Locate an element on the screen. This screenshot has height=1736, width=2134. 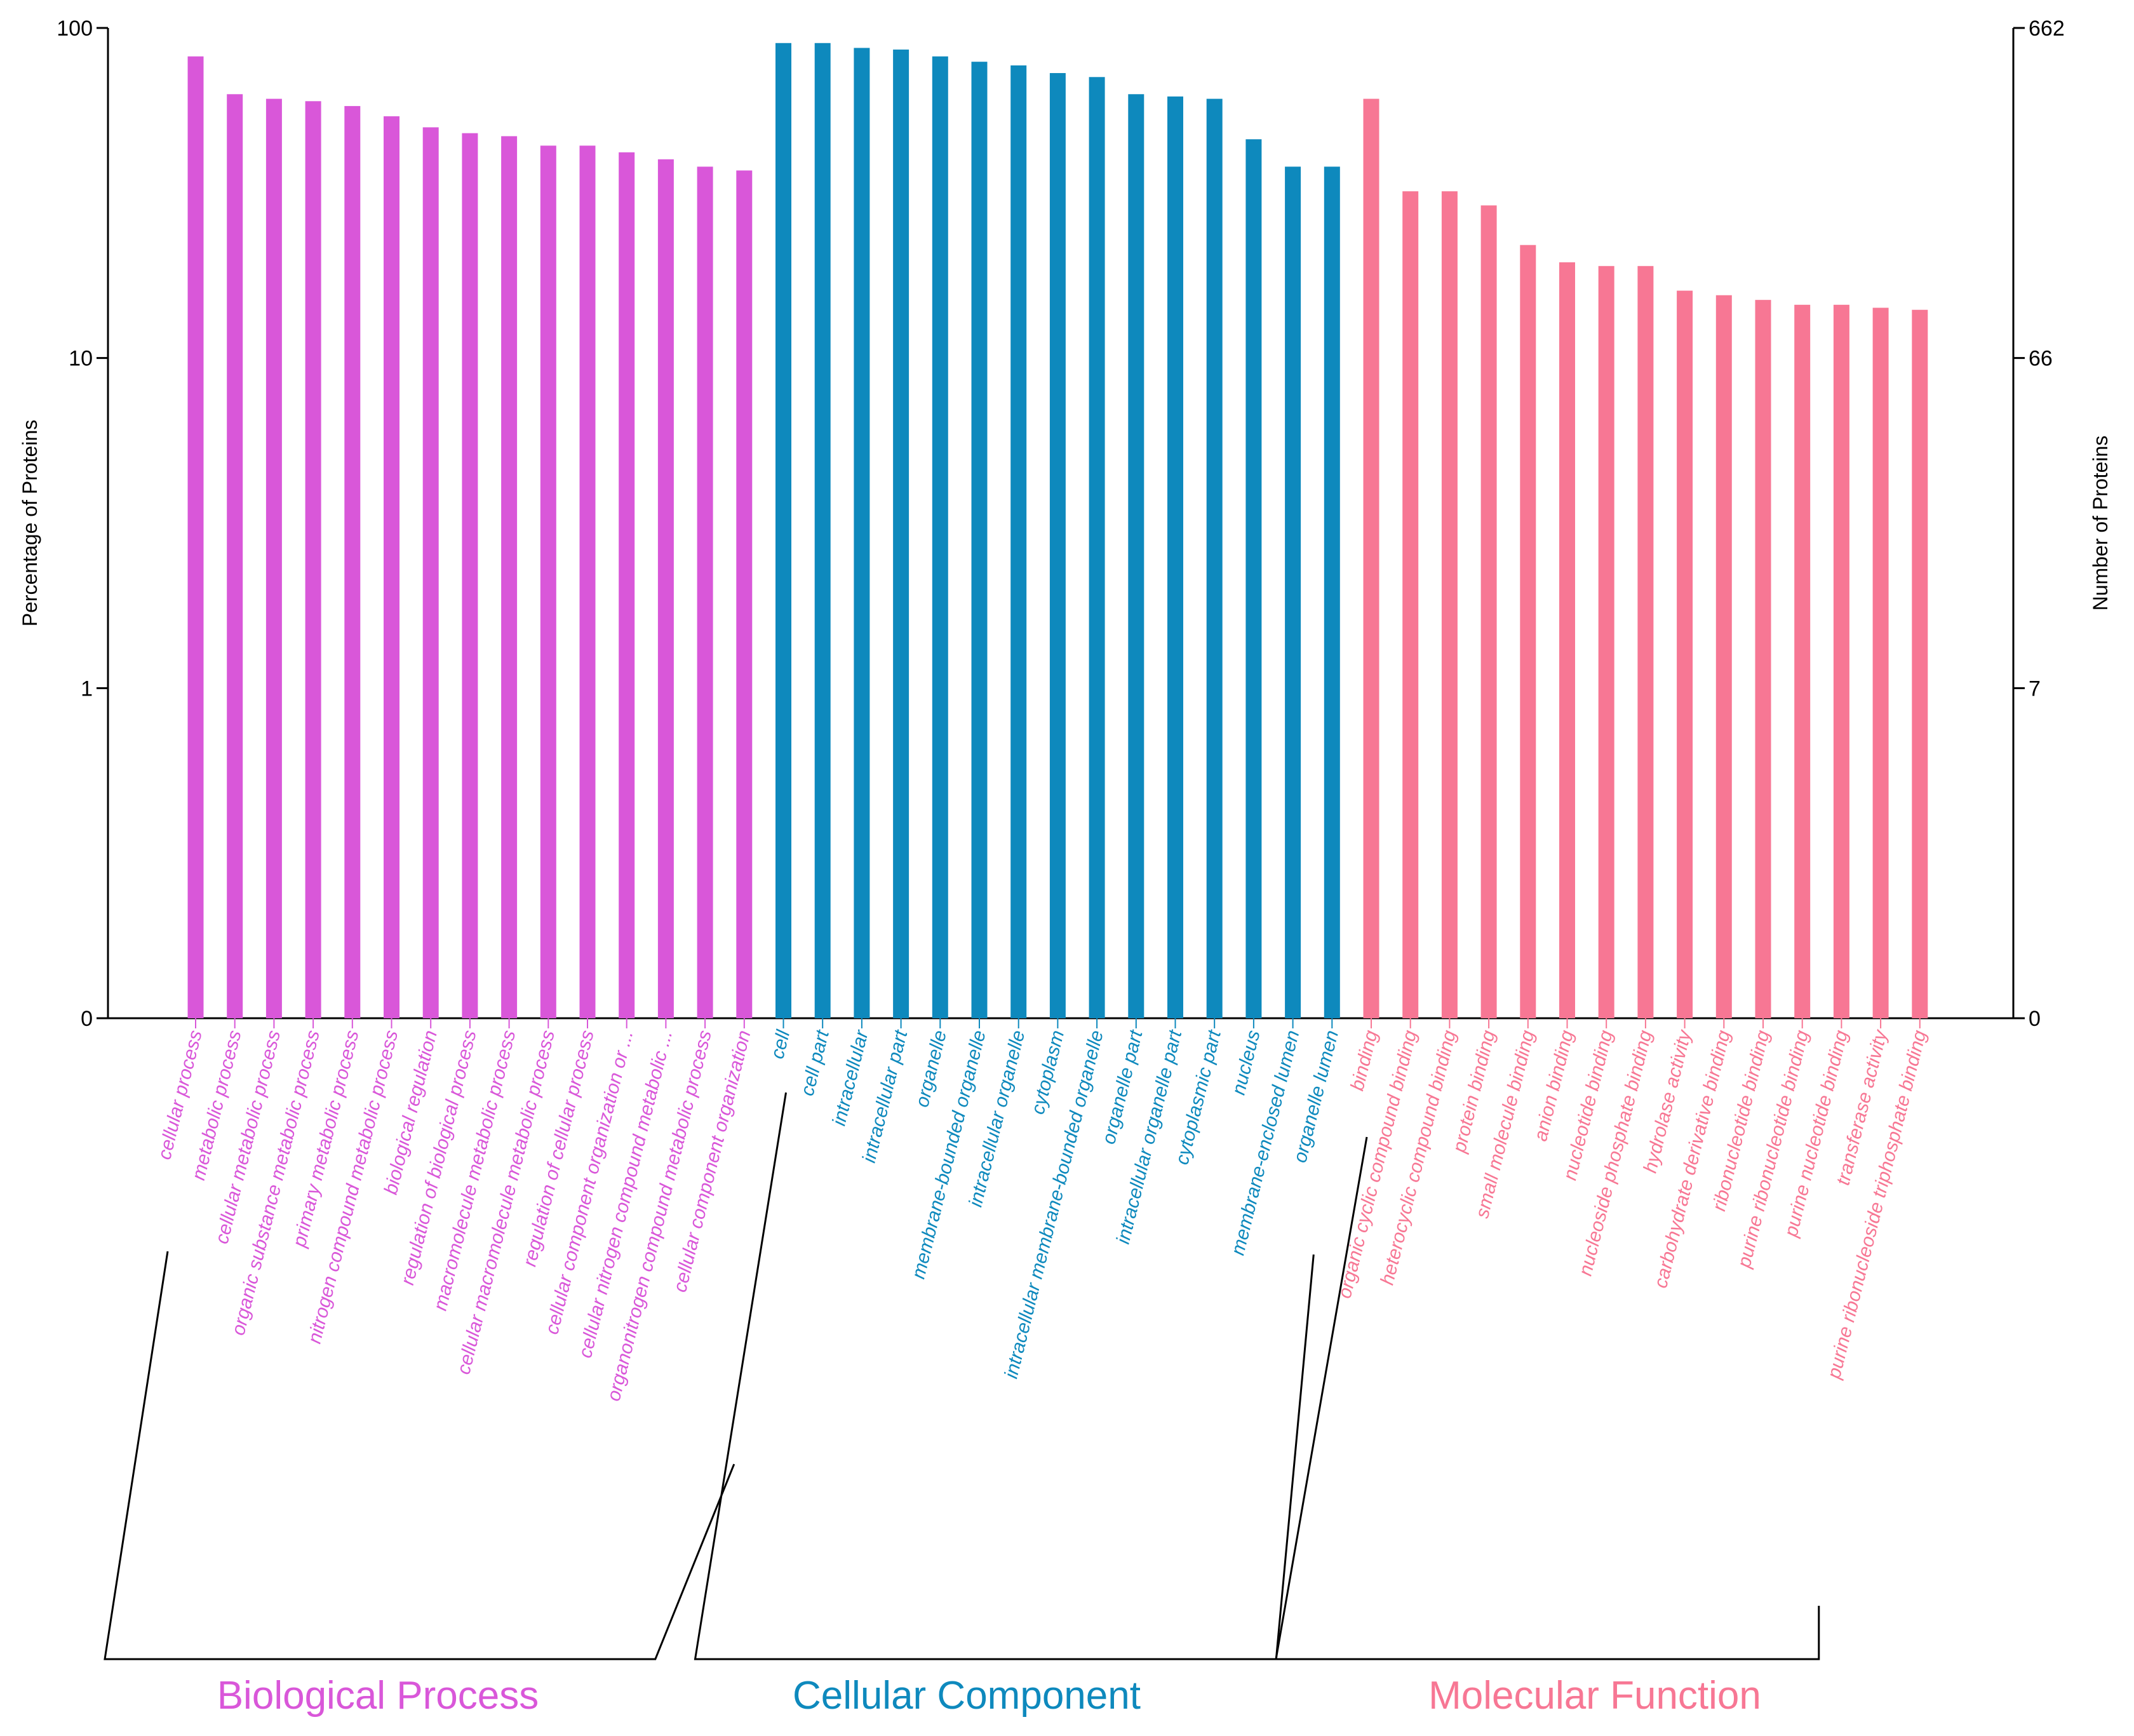
category-label: cell part is located at coordinates (815, 1062).